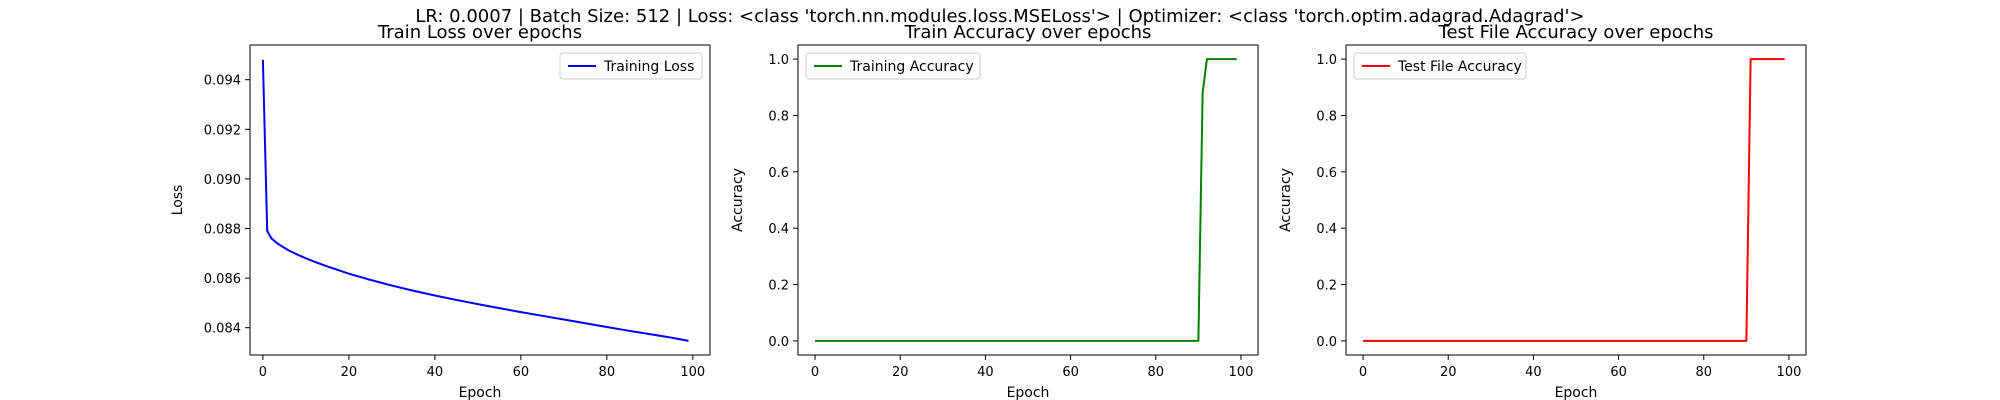  Describe the element at coordinates (222, 279) in the screenshot. I see `y-tick-label: 0.086` at that location.